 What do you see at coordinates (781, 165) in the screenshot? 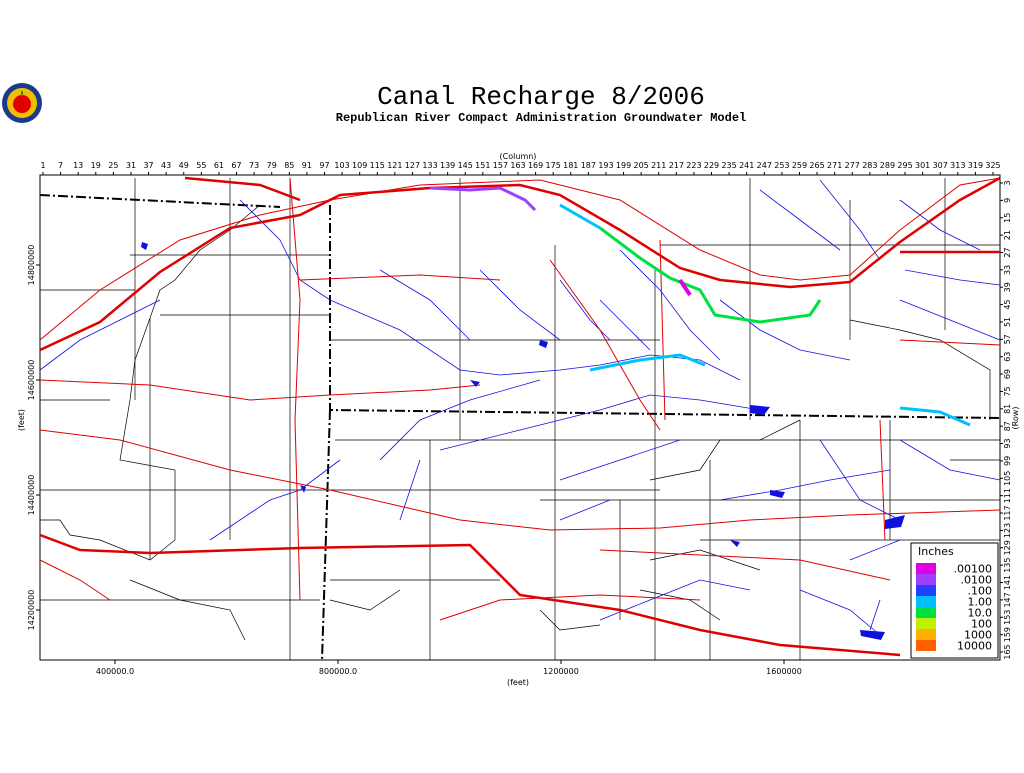
I see `column-tick-label: 253` at bounding box center [781, 165].